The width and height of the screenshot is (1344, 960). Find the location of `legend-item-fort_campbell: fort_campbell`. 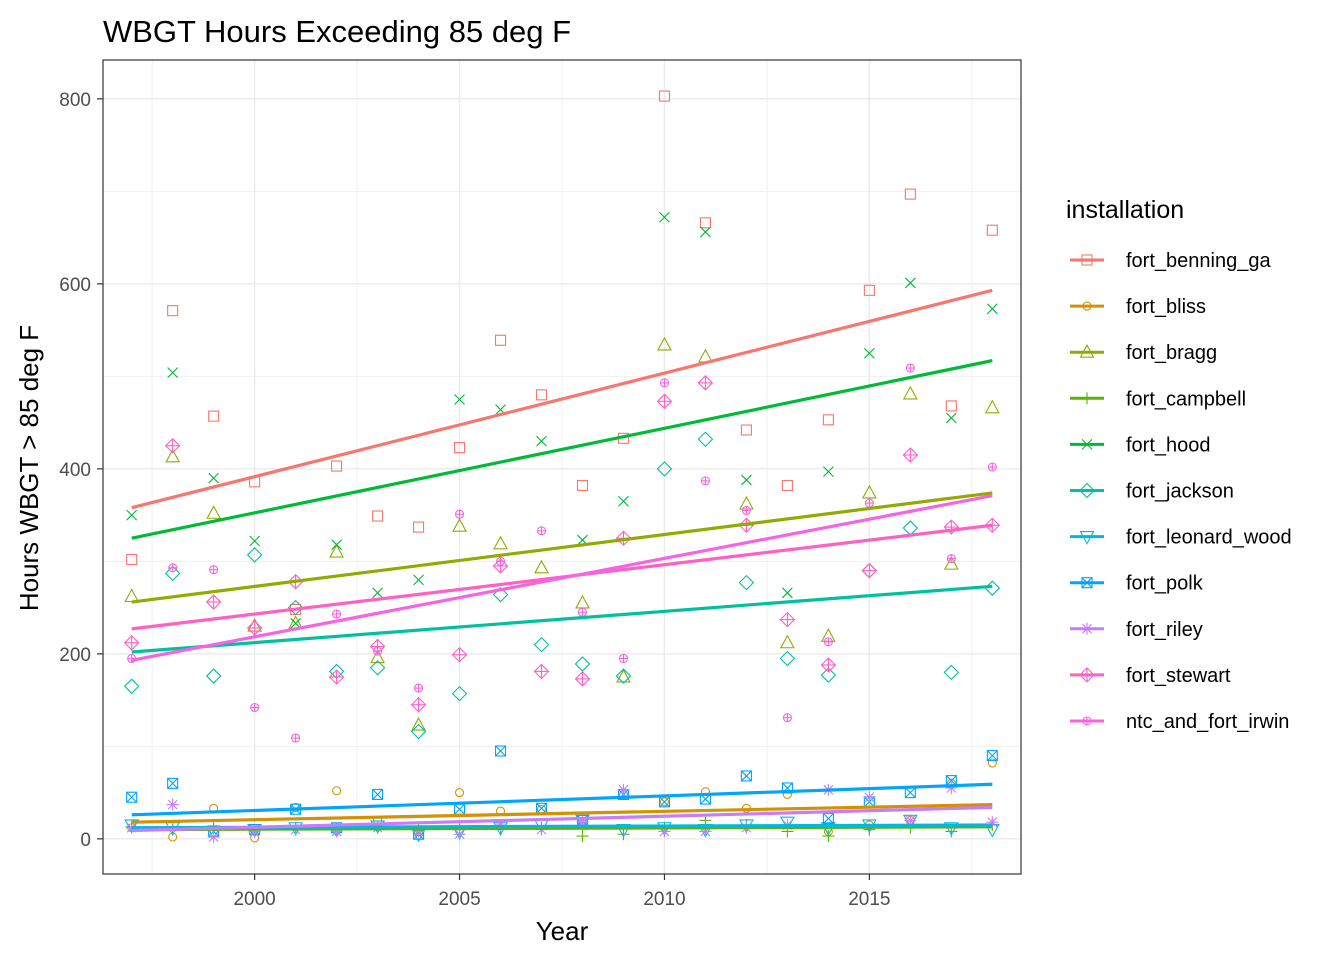

legend-item-fort_campbell: fort_campbell is located at coordinates (1158, 399).